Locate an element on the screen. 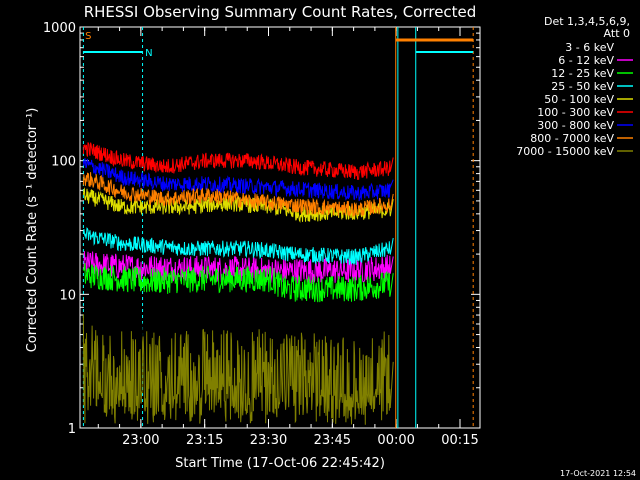 This screenshot has height=480, width=640. legend-label: 300 - 800 keV is located at coordinates (575, 125).